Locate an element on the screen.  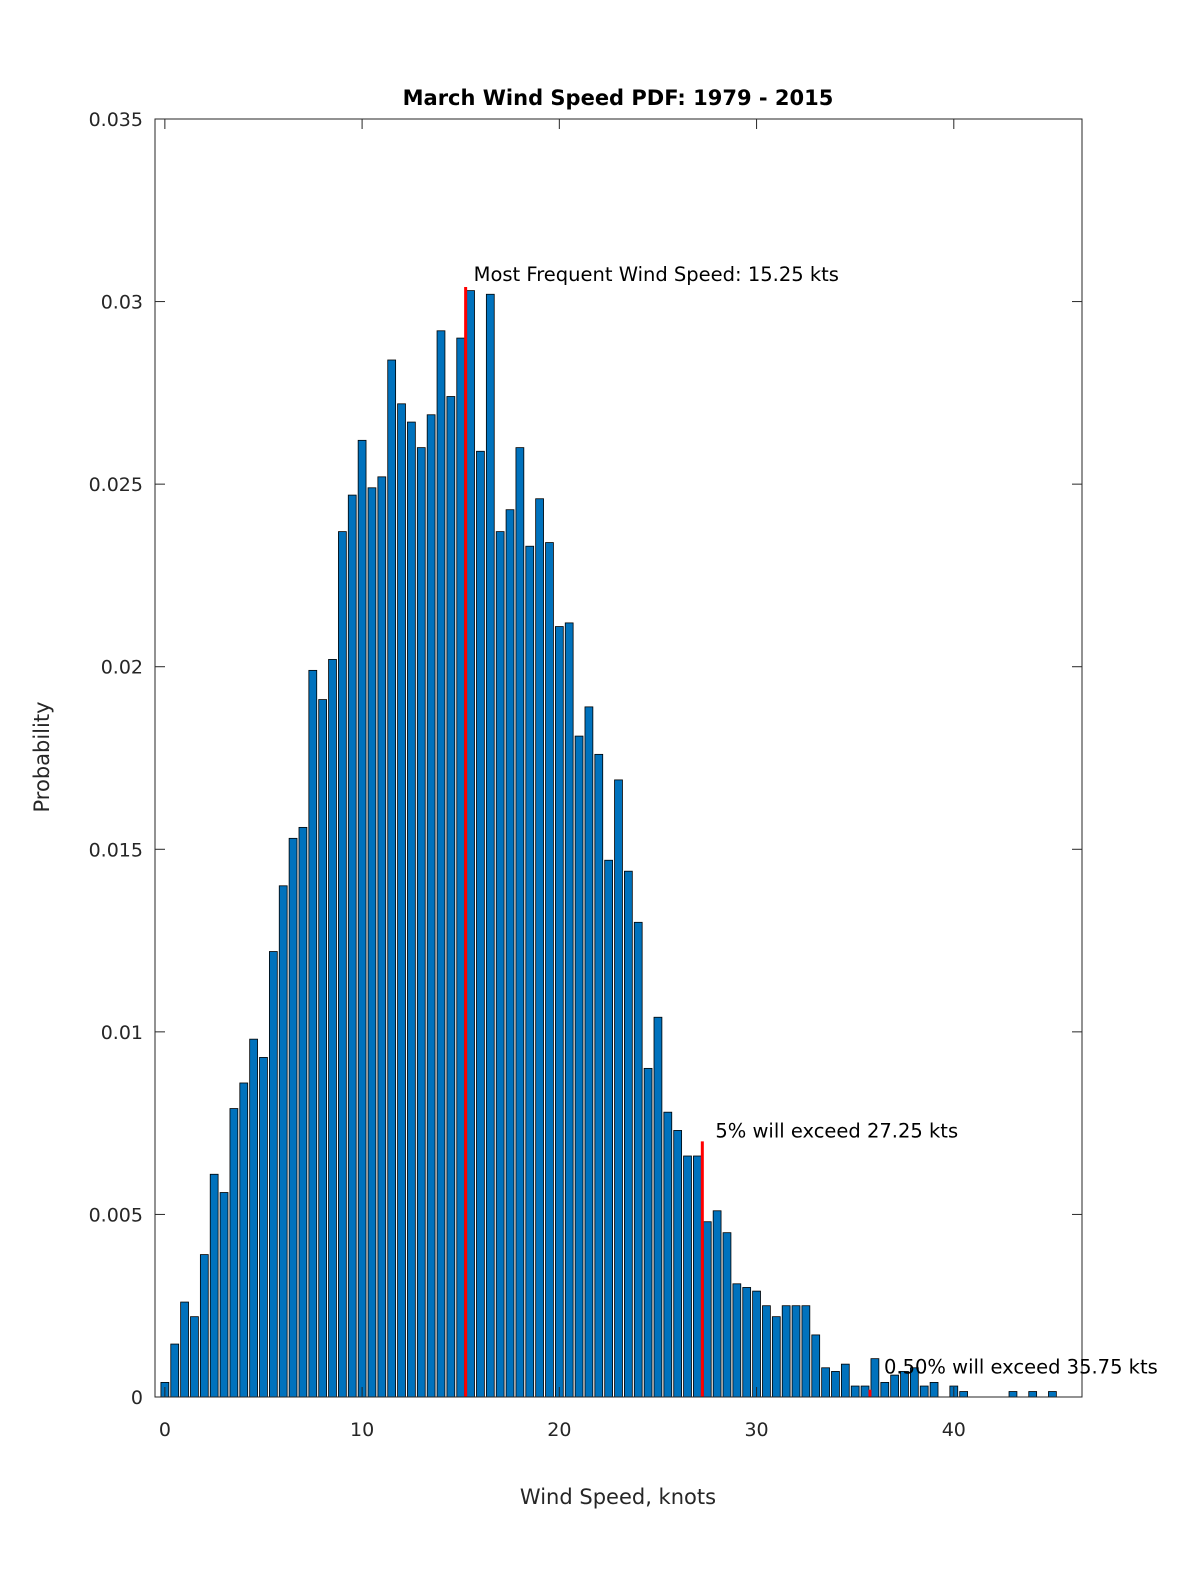
y-tick-label: 0.02 is located at coordinates (122, 668).